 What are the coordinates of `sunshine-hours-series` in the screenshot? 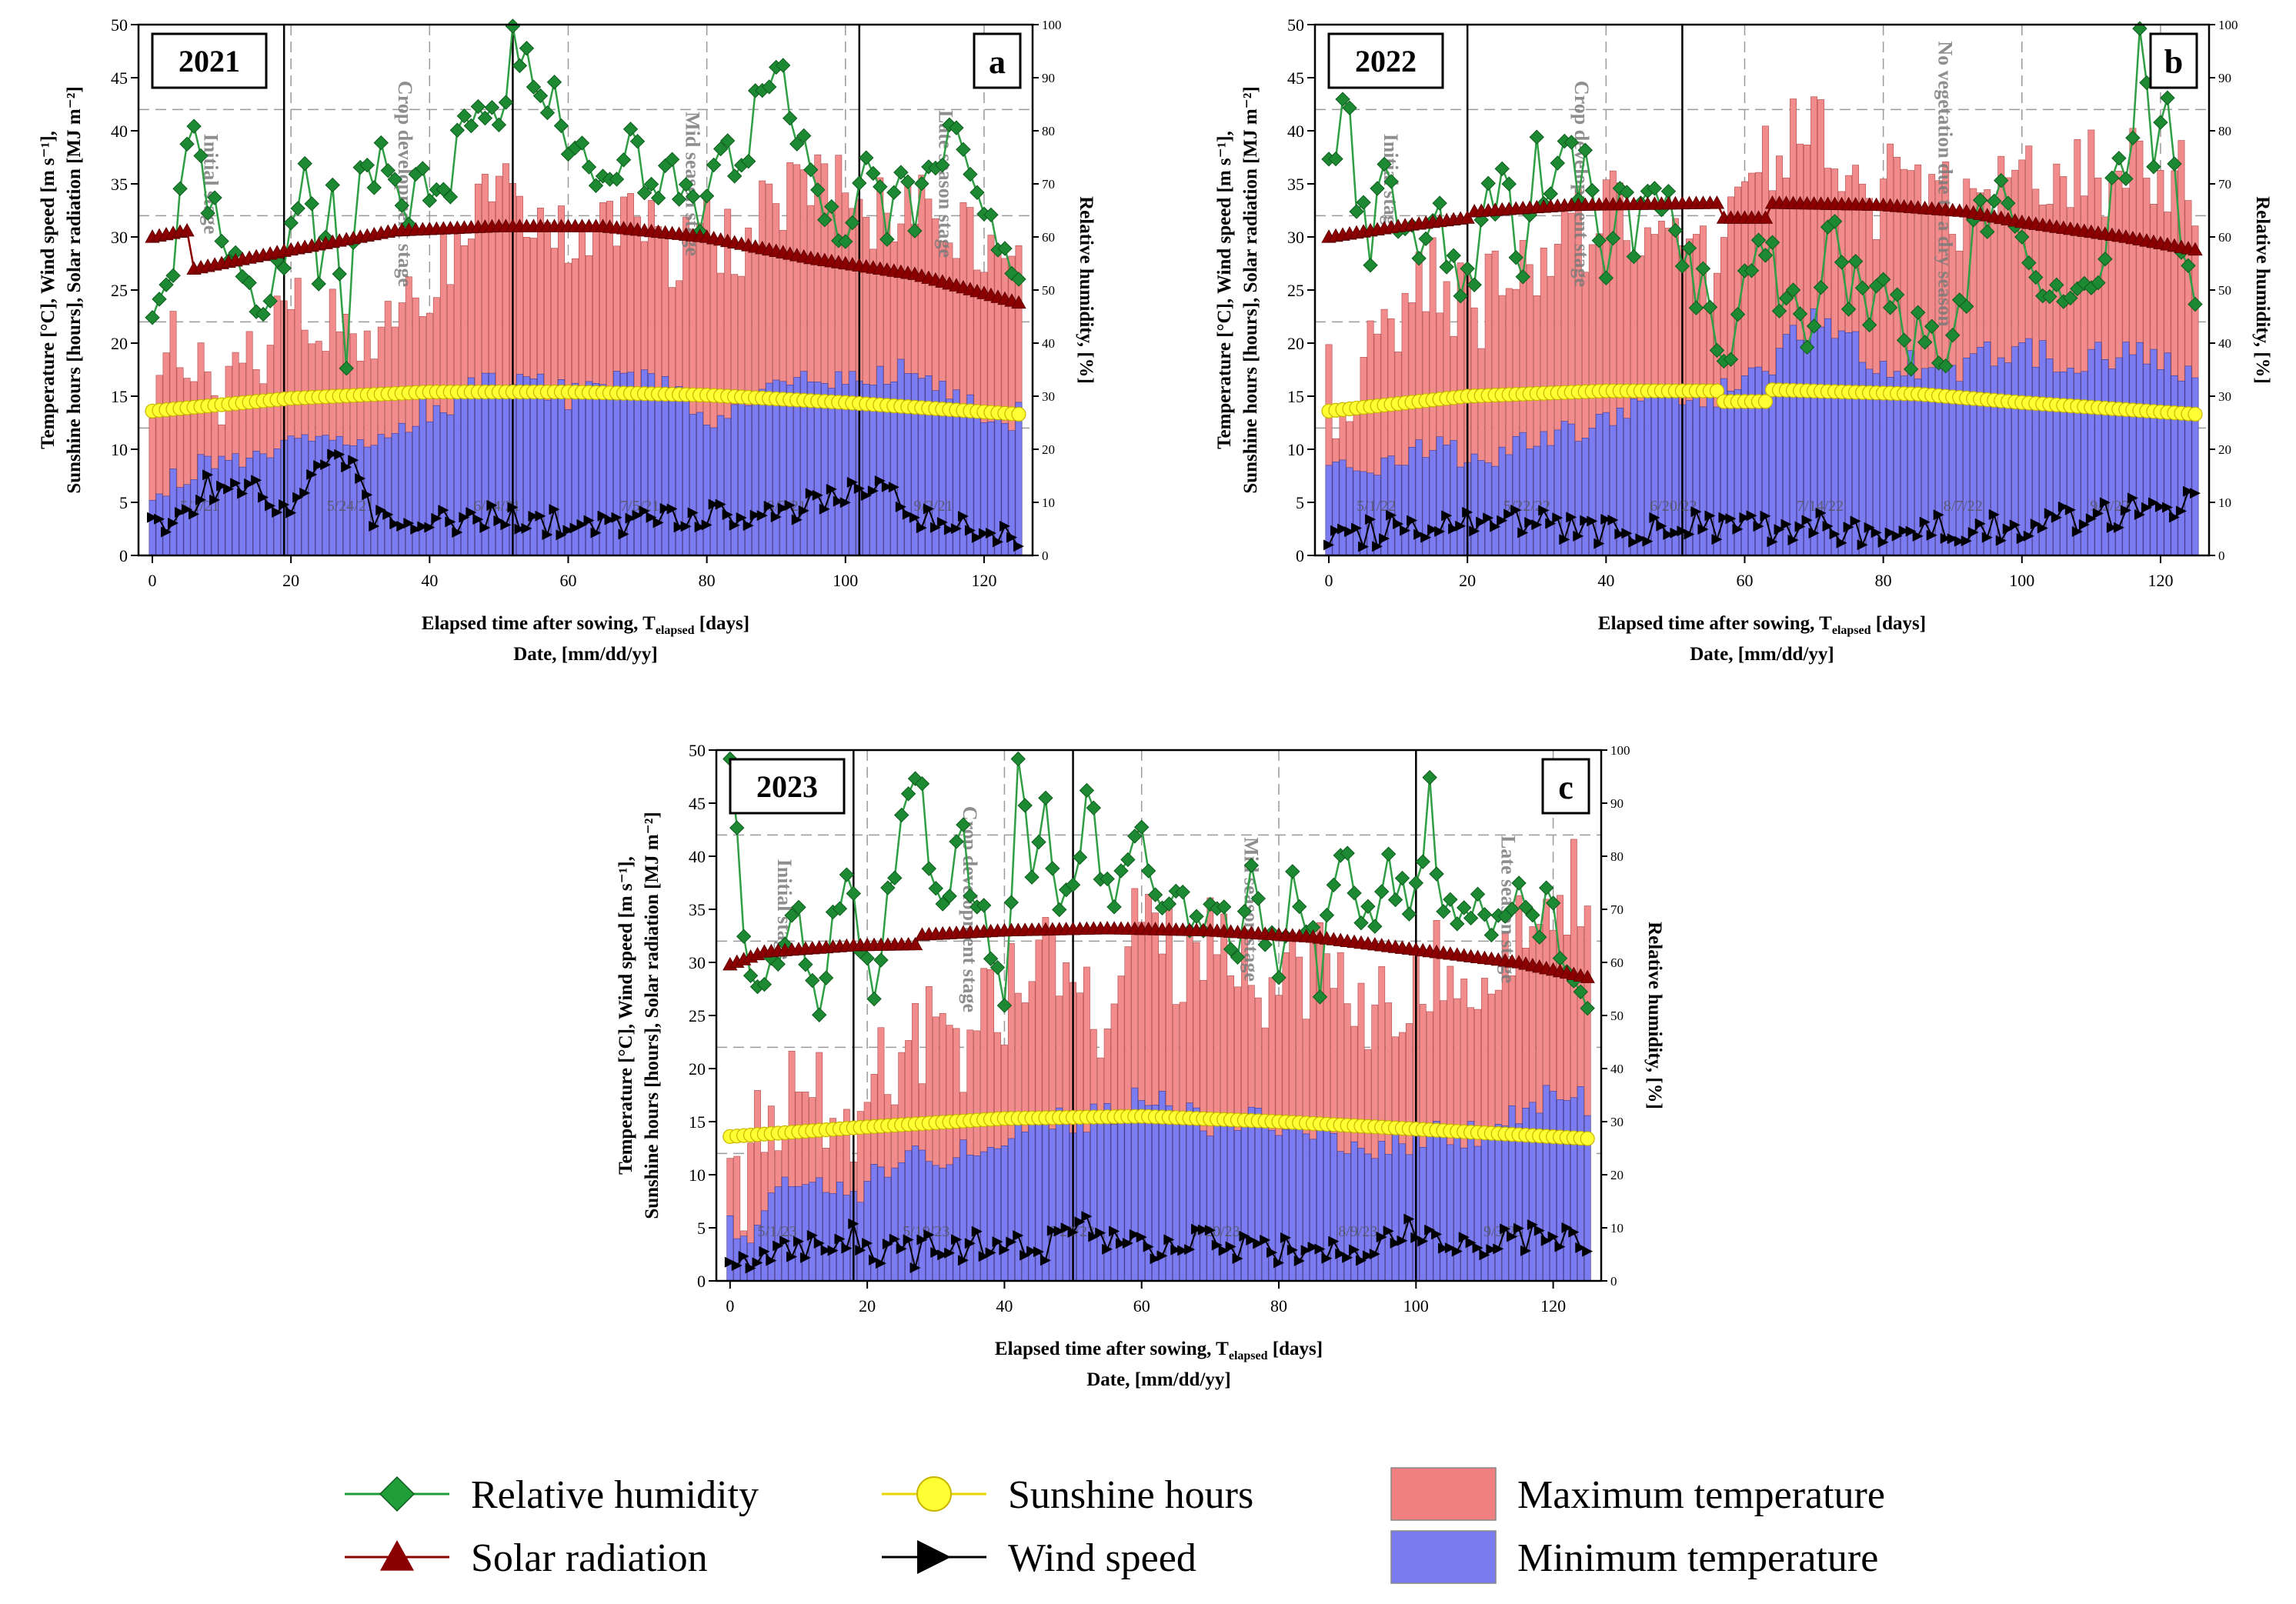 It's located at (1762, 402).